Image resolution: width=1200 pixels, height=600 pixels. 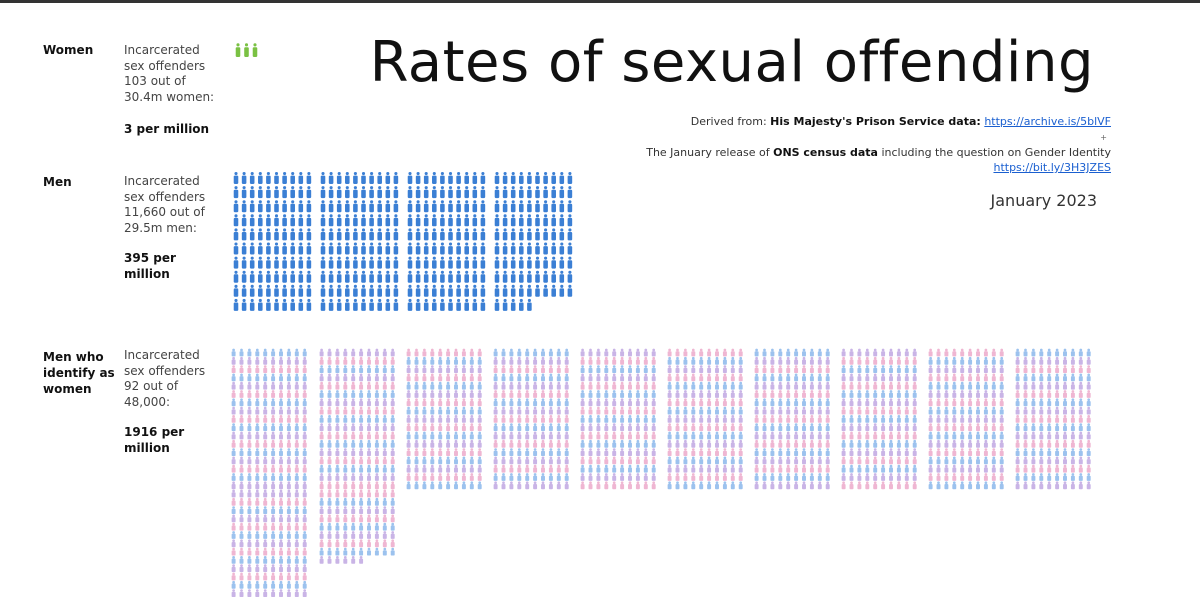 What do you see at coordinates (1047, 121) in the screenshot?
I see `source-link-archive: https://archive.is/5blVF` at bounding box center [1047, 121].